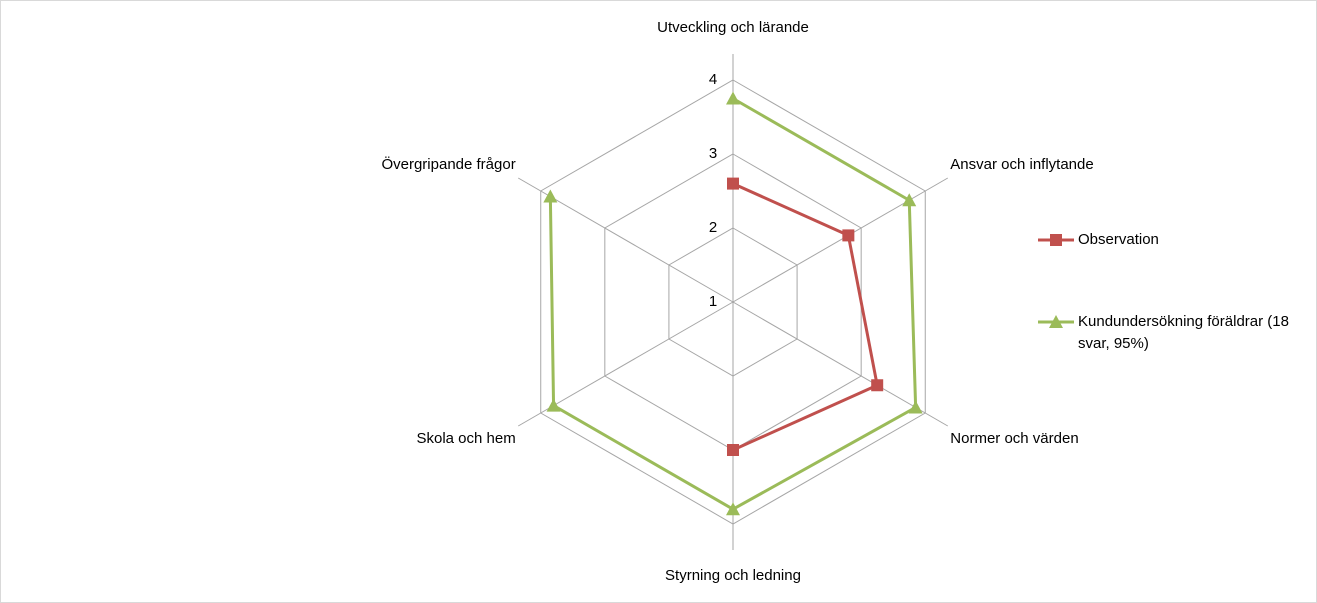  I want to click on series-line, so click(805, 317).